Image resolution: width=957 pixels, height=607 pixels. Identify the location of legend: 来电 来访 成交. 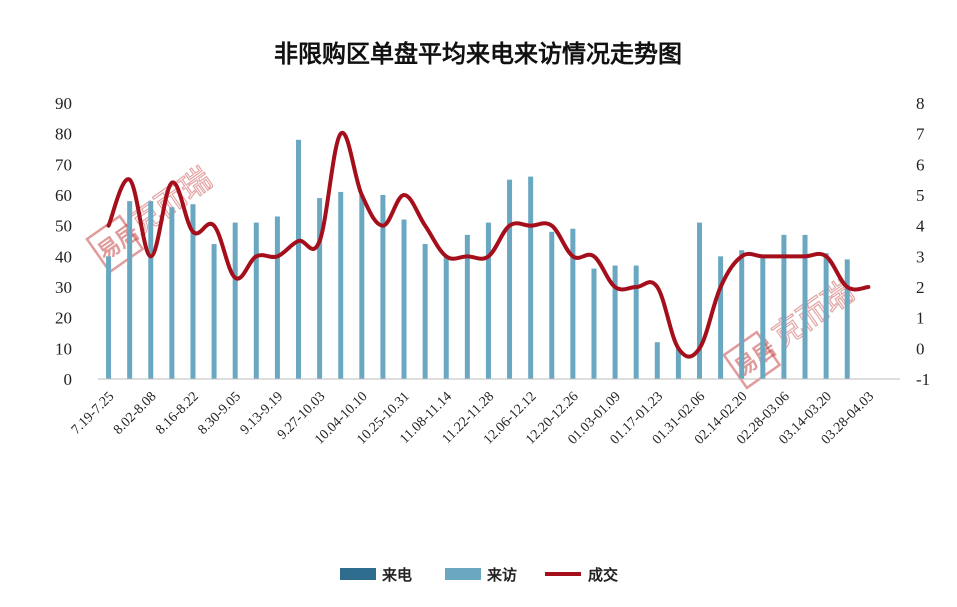
(479, 575).